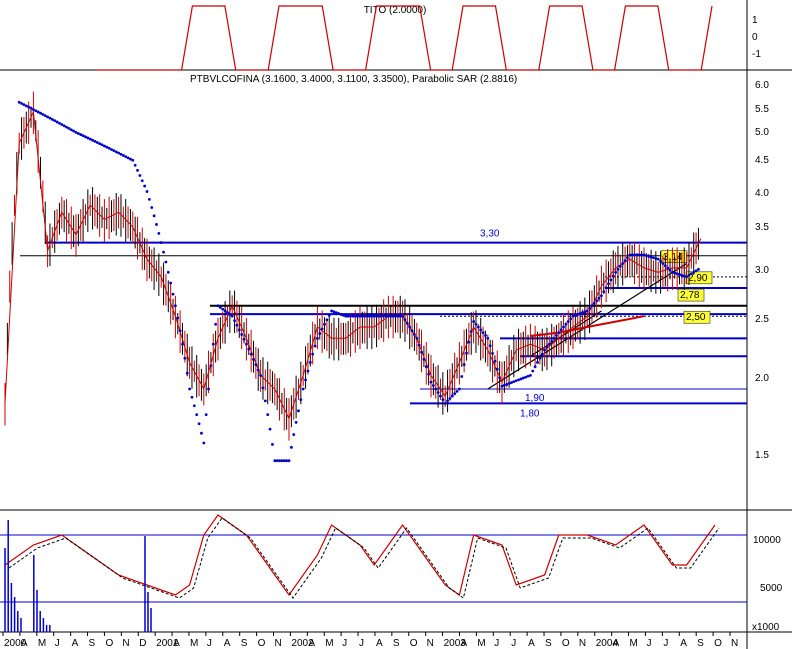 The height and width of the screenshot is (649, 792). I want to click on tito-y-ticks: 1 0 -1, so click(756, 37).